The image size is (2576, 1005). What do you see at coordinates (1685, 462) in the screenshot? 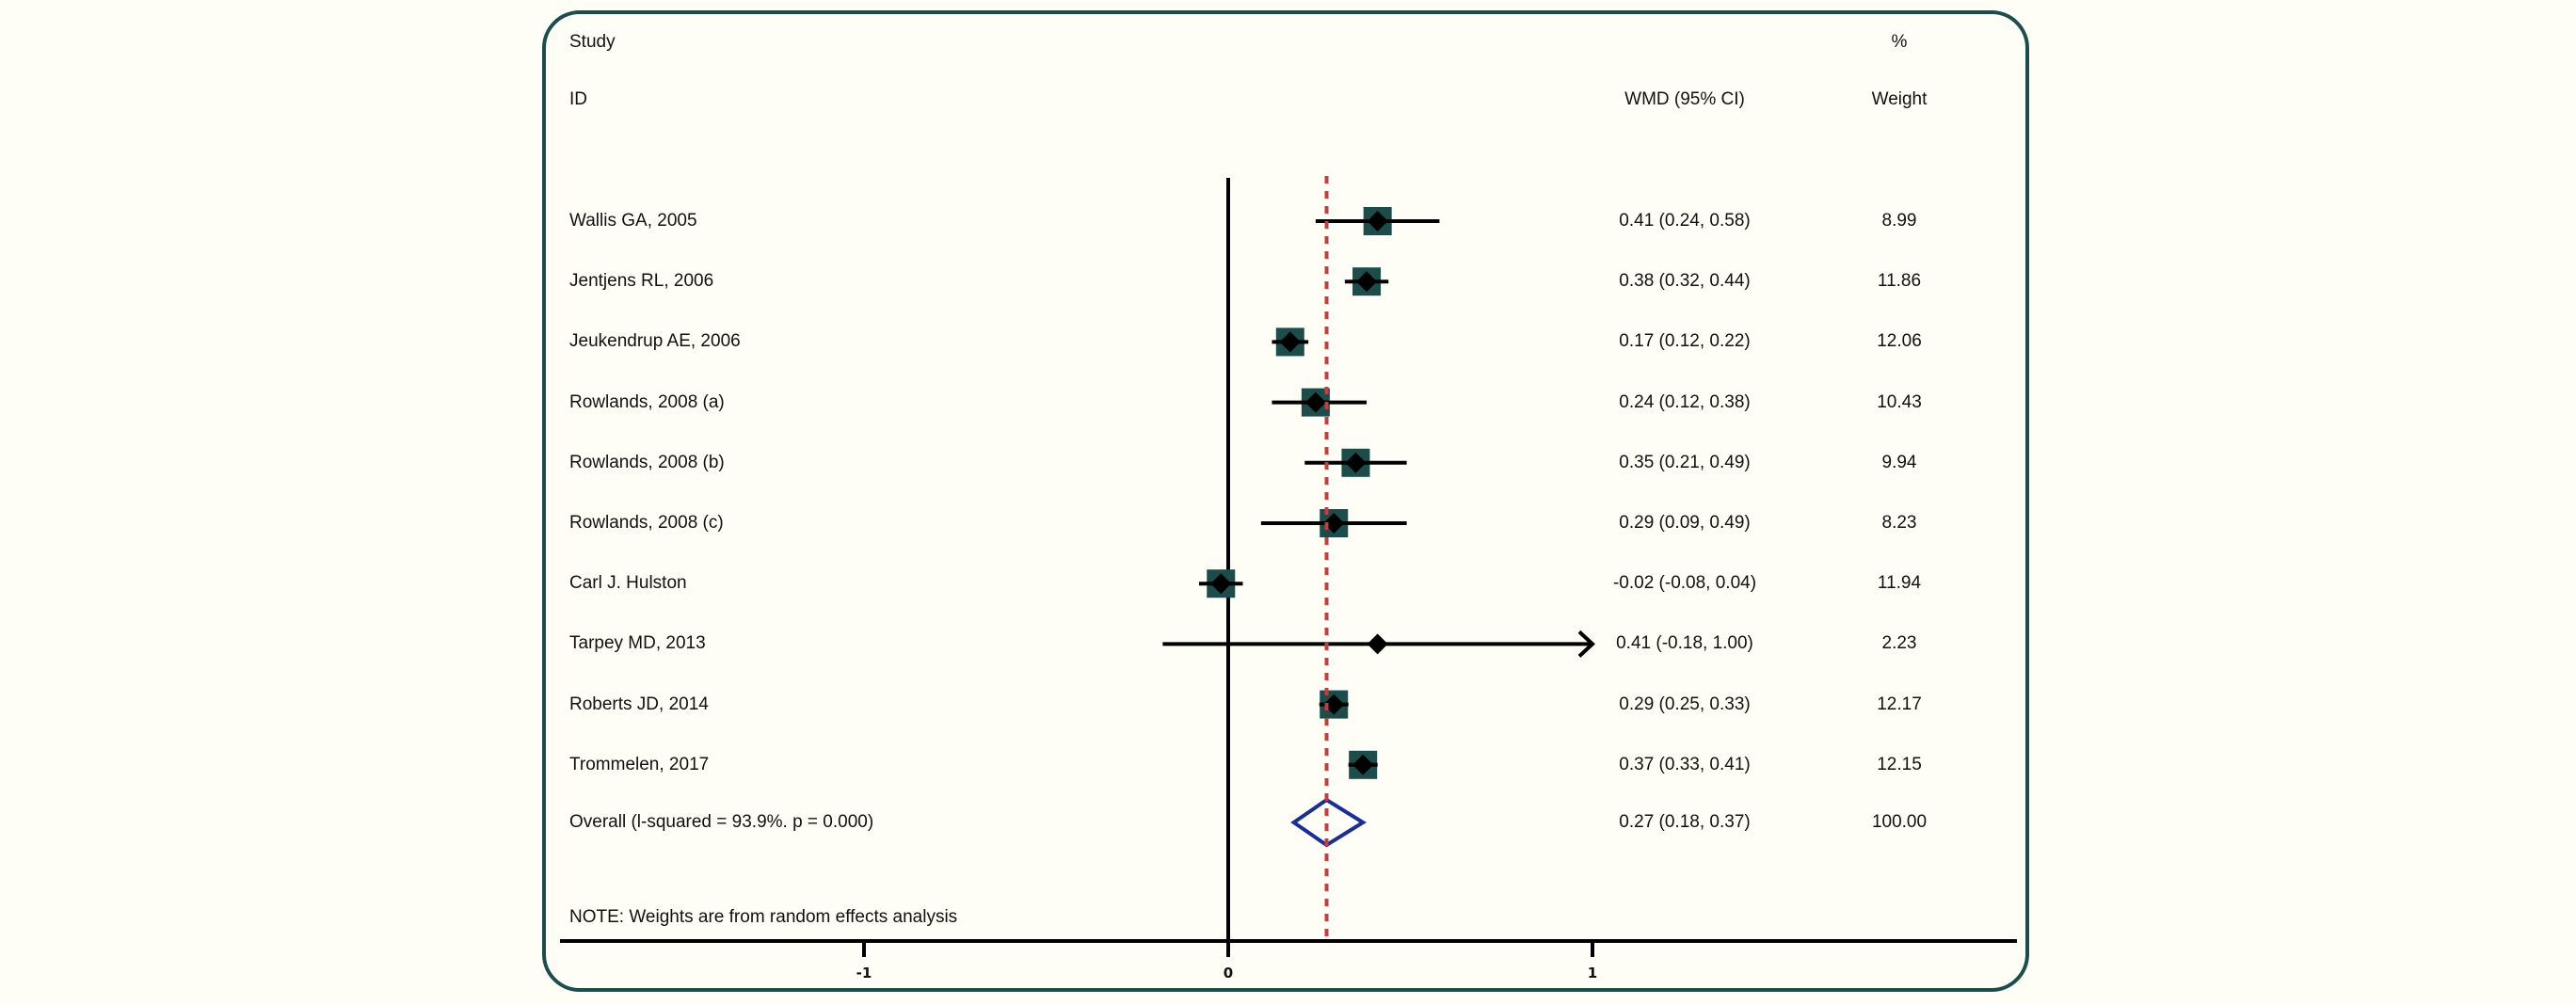
I see `study-ci-text: 0.35 (0.21, 0.49)` at bounding box center [1685, 462].